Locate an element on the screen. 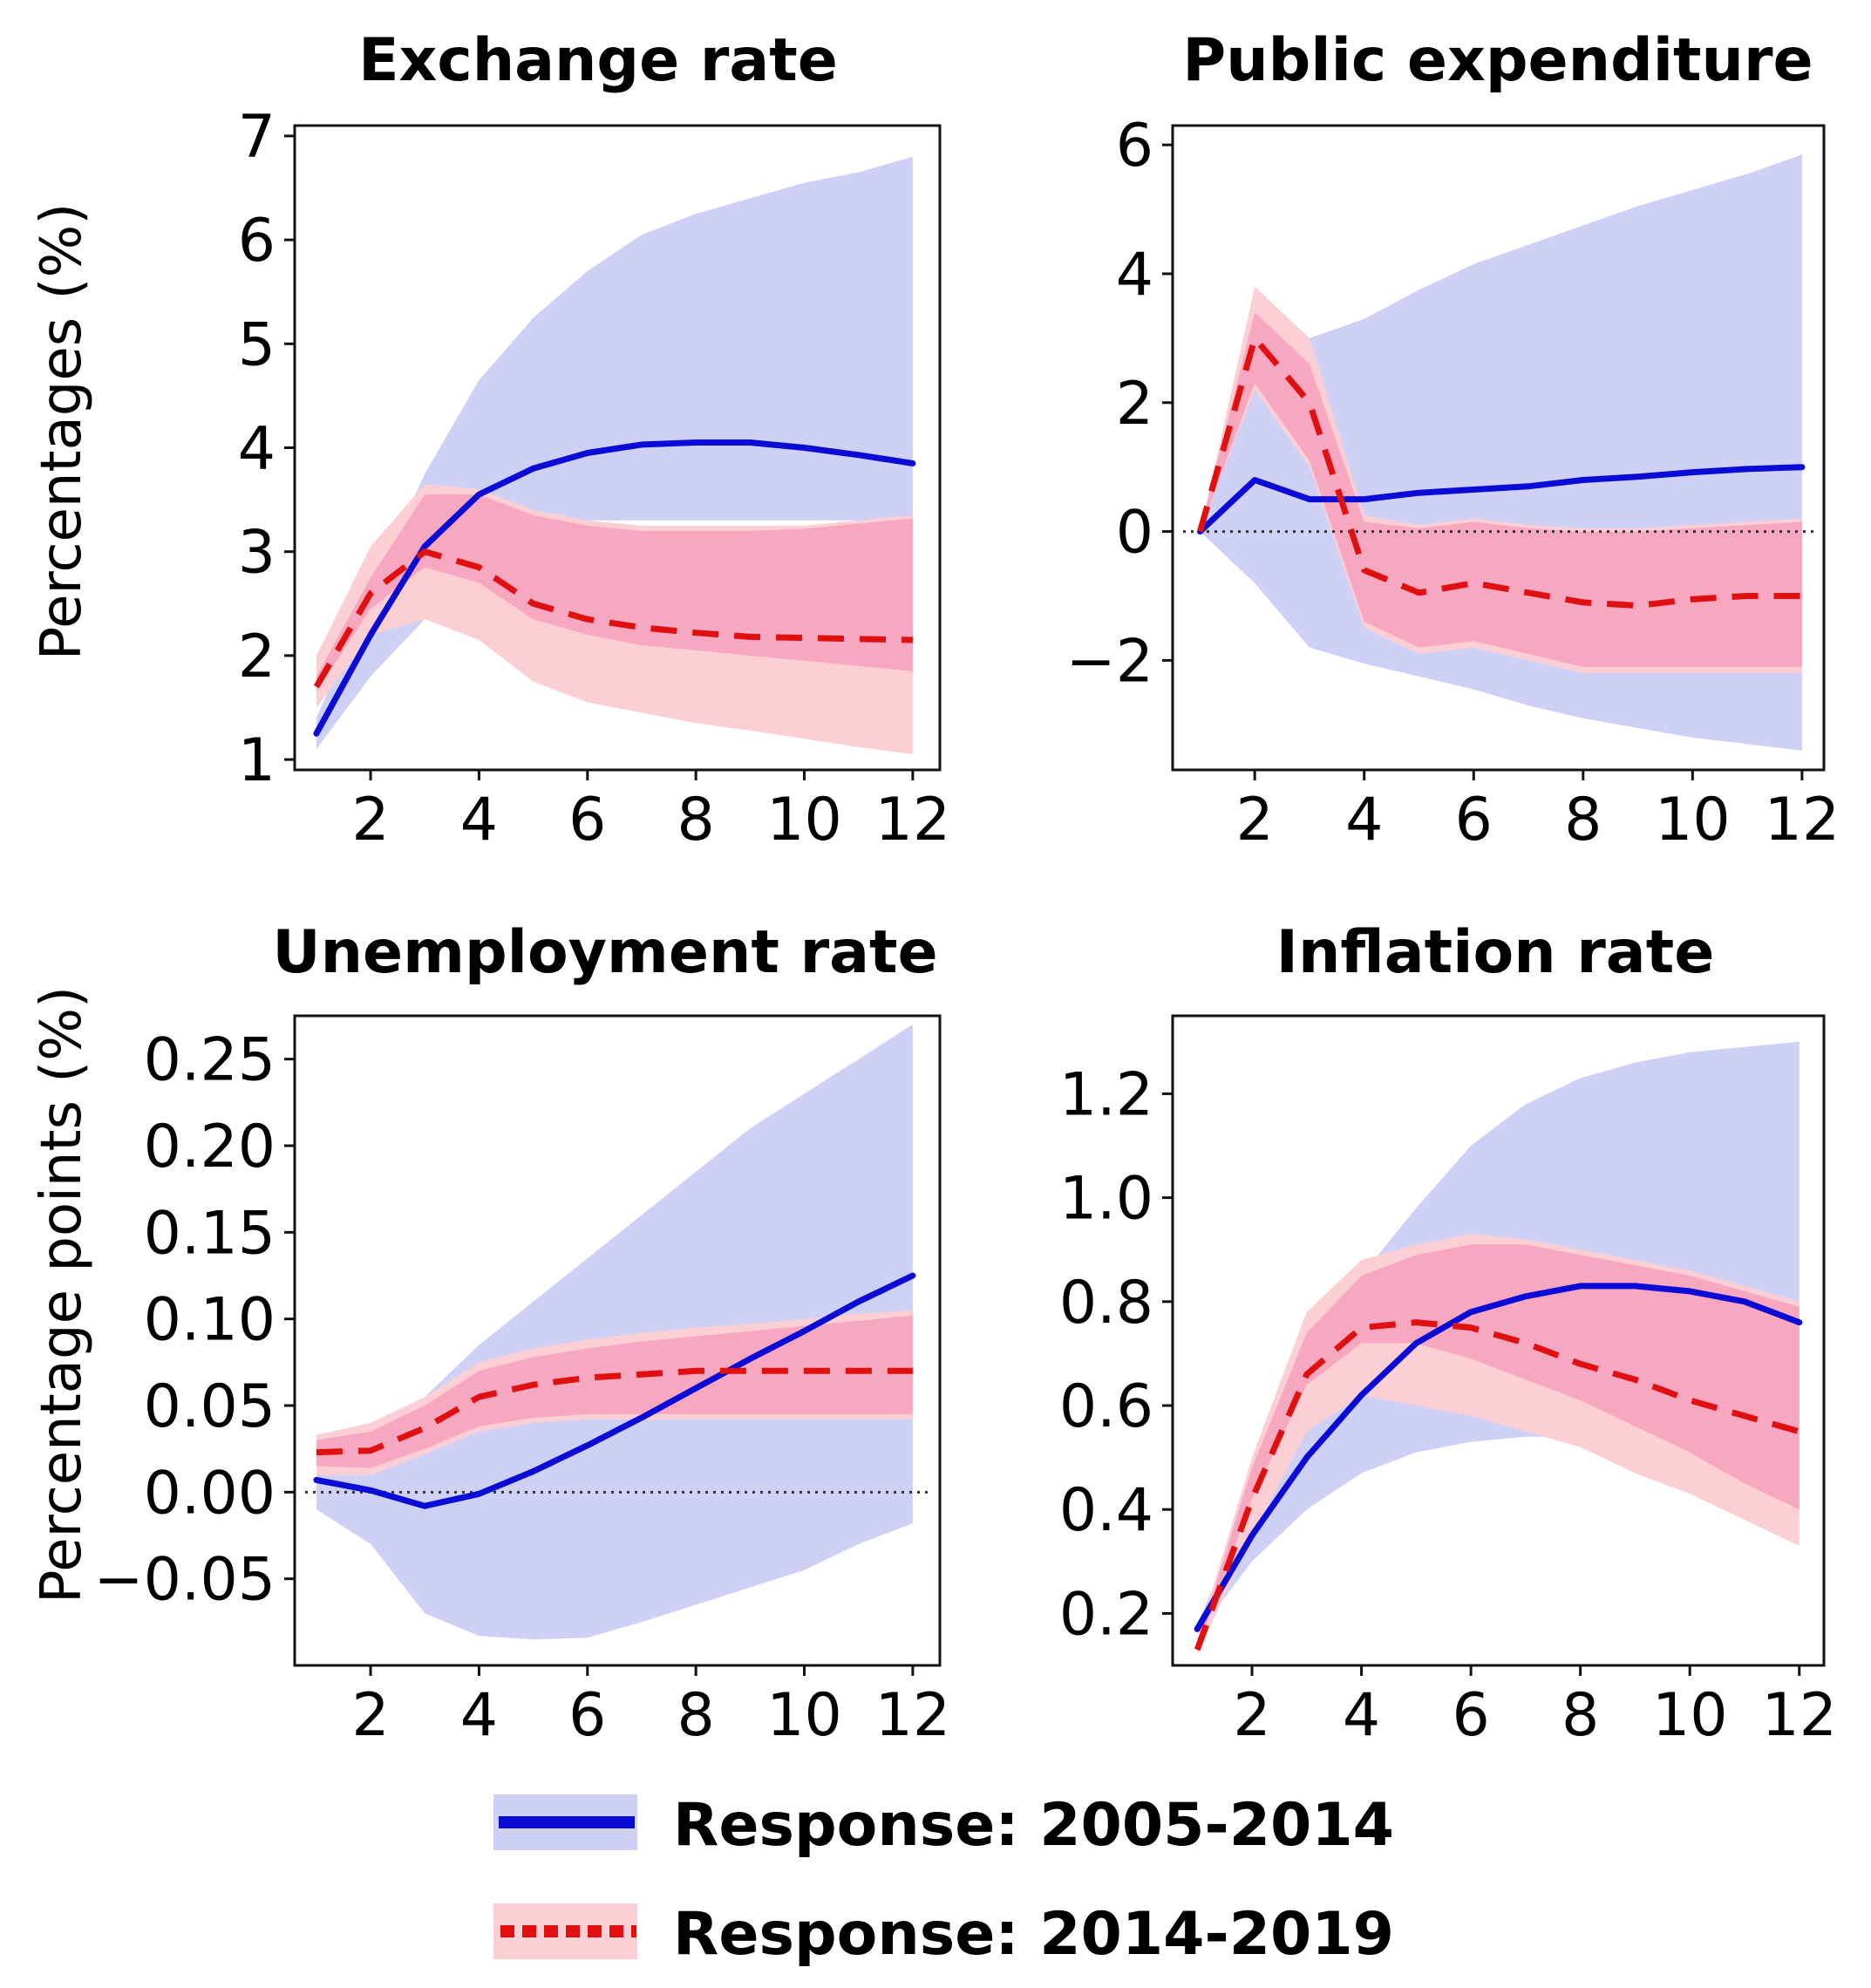 The height and width of the screenshot is (1988, 1871). y-tick-label: 1.2 is located at coordinates (1106, 1094).